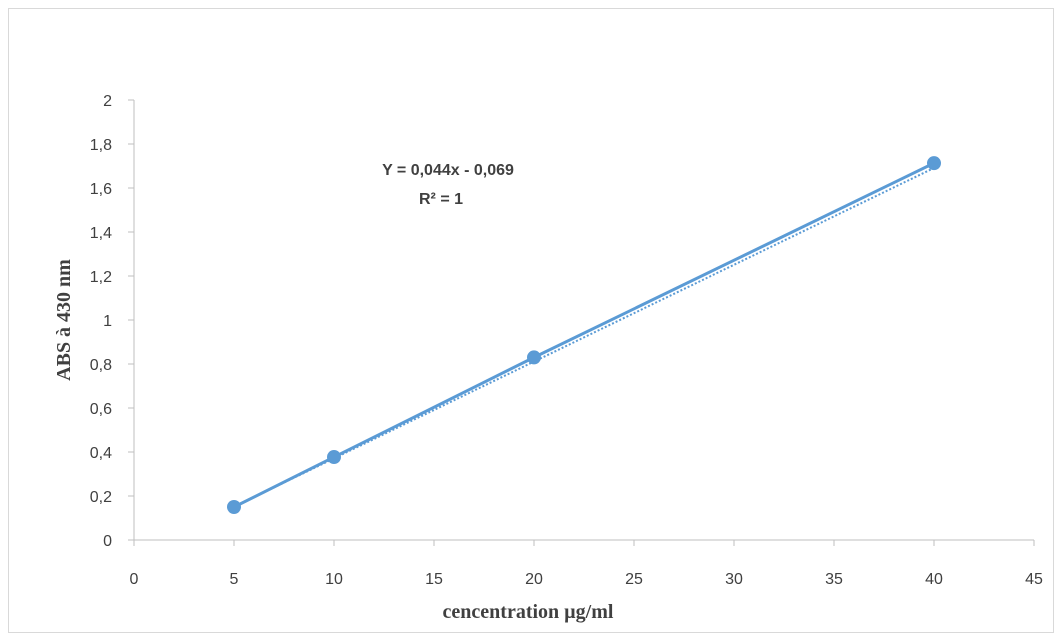  I want to click on x-tick-label: 10, so click(334, 579).